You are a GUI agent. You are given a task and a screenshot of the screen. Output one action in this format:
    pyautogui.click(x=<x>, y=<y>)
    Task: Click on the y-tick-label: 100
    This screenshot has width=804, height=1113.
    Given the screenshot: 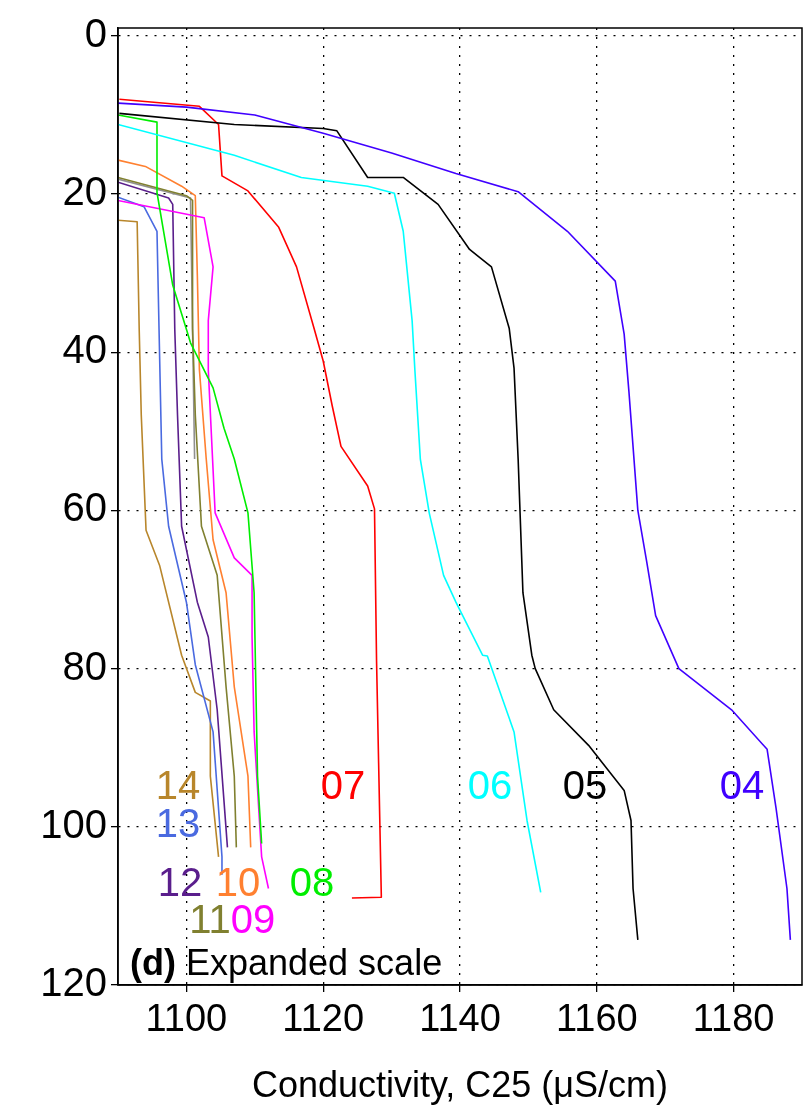 What is the action you would take?
    pyautogui.click(x=73, y=823)
    